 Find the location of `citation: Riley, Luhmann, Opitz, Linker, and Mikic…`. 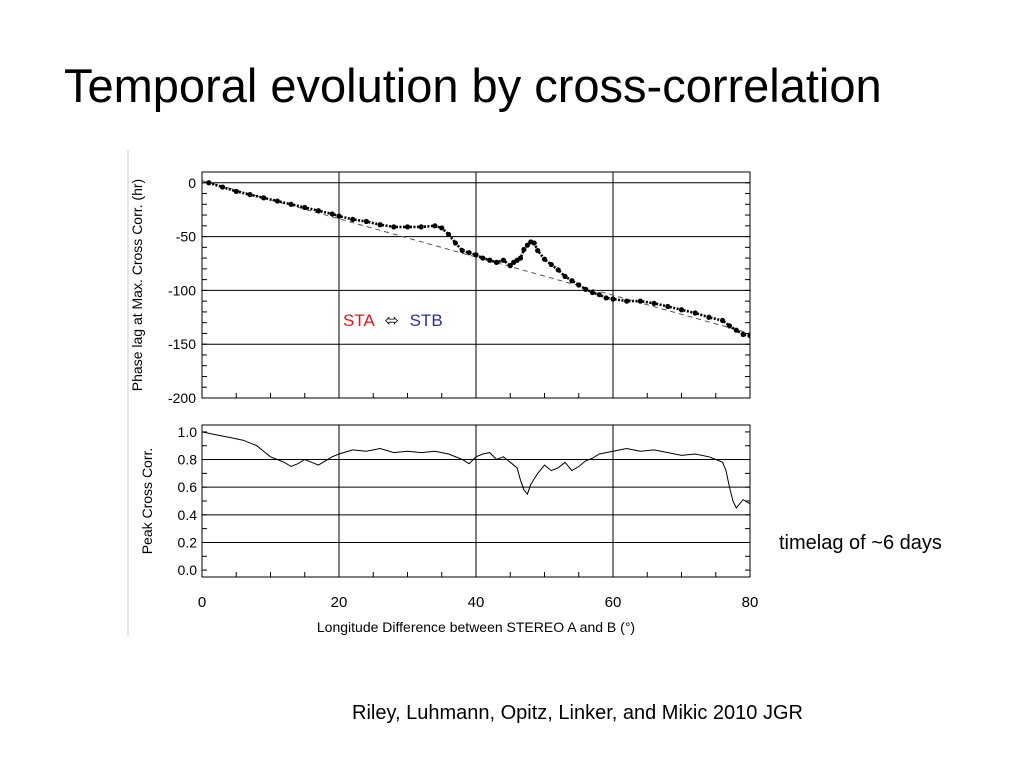

citation: Riley, Luhmann, Opitz, Linker, and Mikic… is located at coordinates (577, 713).